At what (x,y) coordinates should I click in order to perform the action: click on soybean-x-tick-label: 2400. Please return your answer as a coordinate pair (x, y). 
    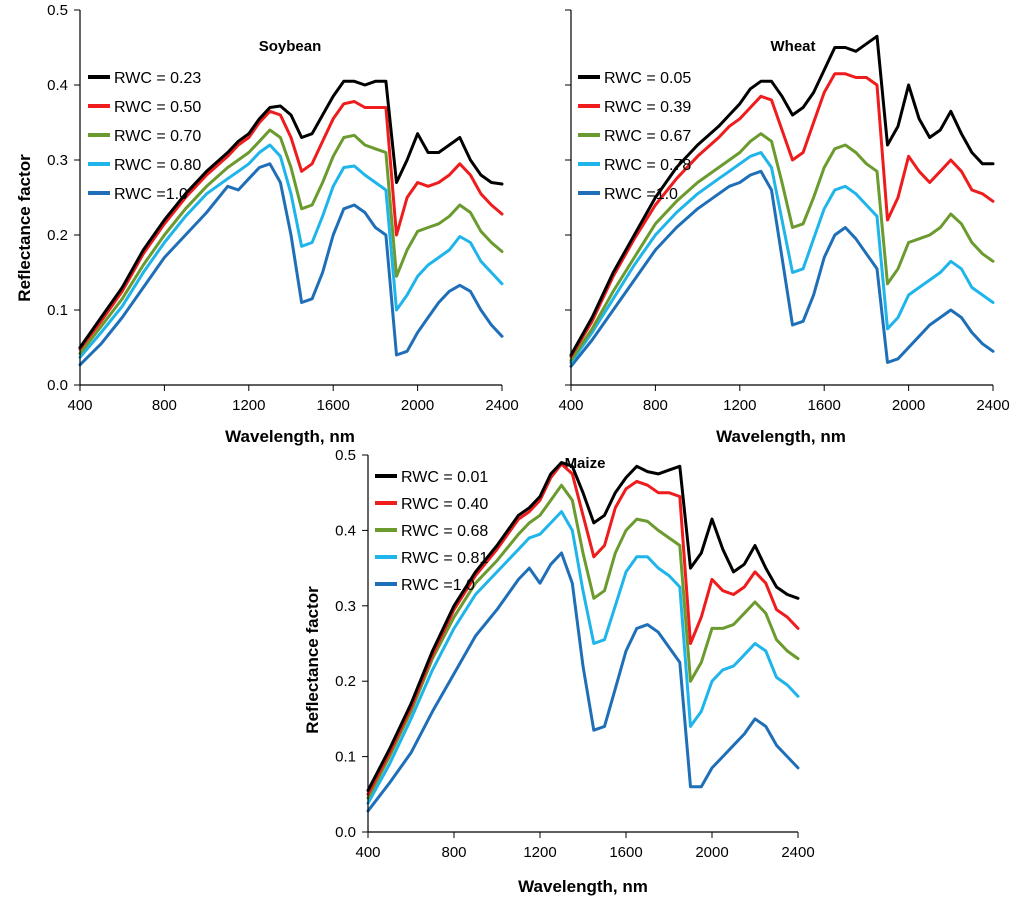
    Looking at the image, I should click on (501, 405).